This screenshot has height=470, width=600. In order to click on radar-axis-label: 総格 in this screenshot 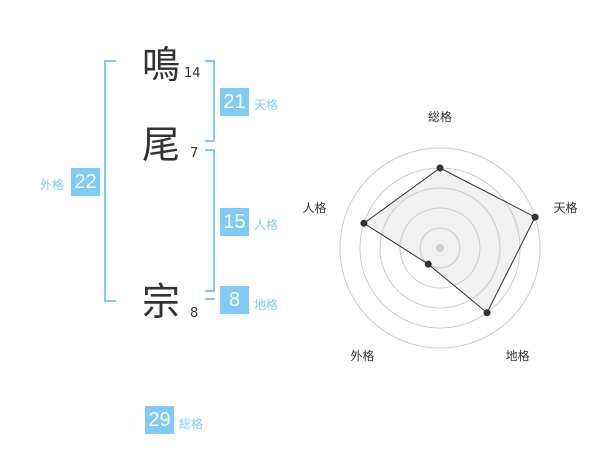, I will do `click(440, 117)`.